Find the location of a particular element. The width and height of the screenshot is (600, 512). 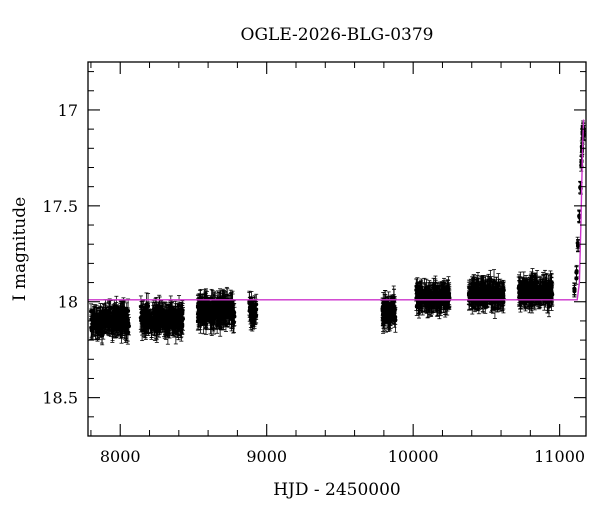

y-tick-label: 18 is located at coordinates (68, 302).